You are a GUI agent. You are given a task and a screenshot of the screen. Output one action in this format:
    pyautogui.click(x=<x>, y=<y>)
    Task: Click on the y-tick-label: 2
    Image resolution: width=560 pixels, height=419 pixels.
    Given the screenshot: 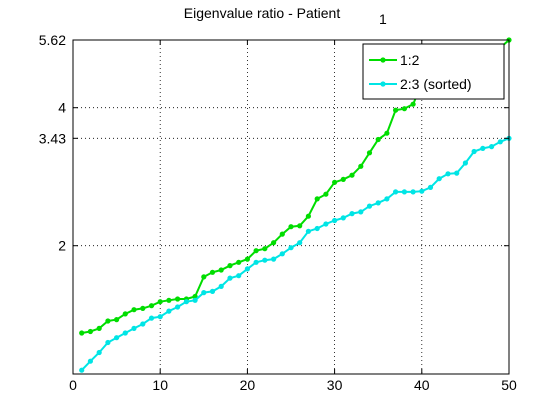 What is the action you would take?
    pyautogui.click(x=62, y=246)
    